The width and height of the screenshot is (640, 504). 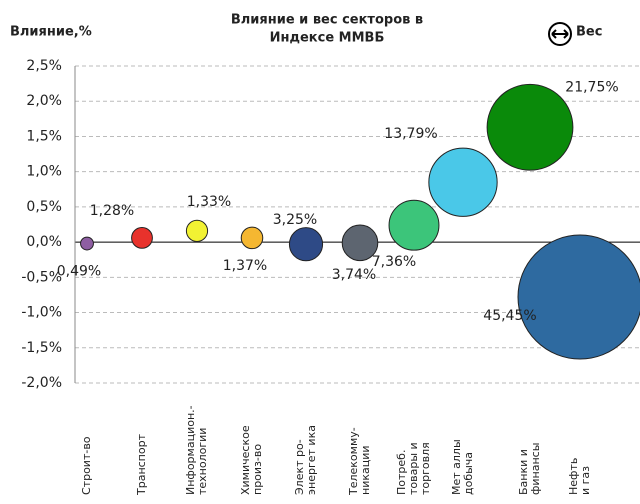 What do you see at coordinates (41, 383) in the screenshot?
I see `y-tick-label: -2,0%` at bounding box center [41, 383].